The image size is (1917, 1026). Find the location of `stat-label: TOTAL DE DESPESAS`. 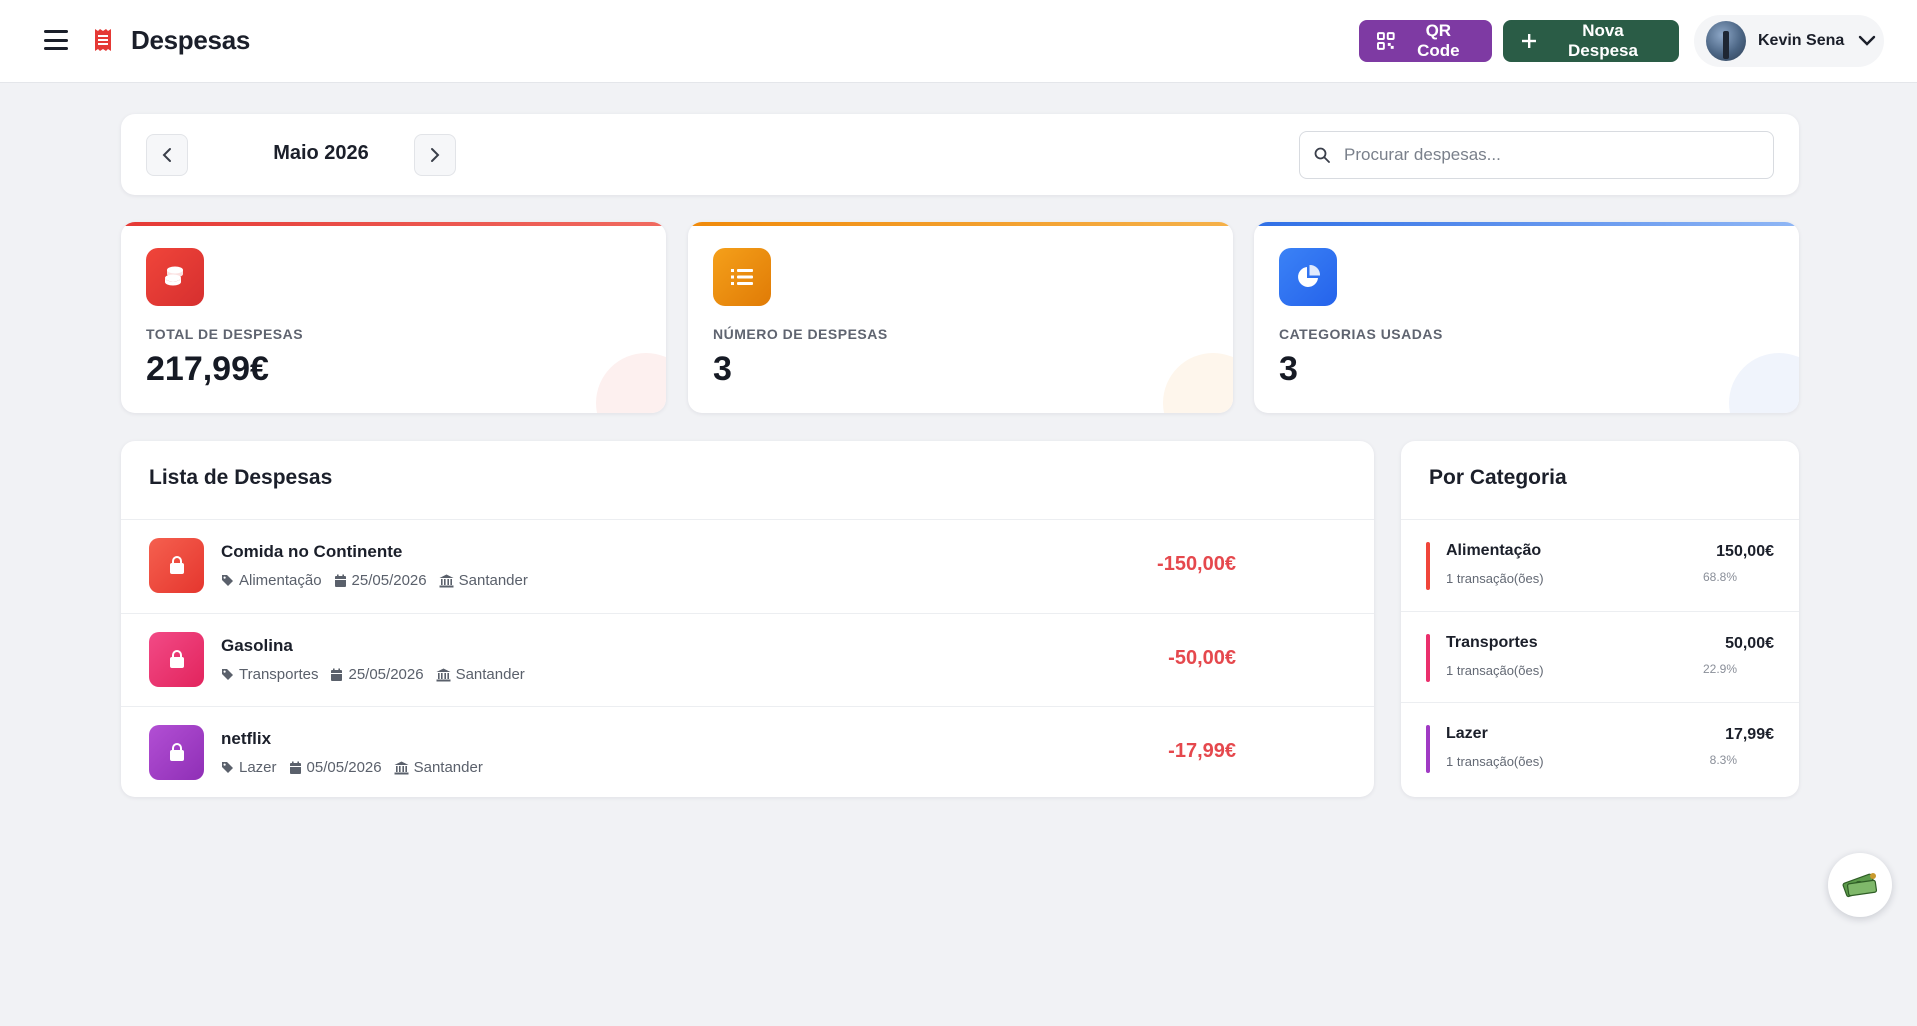

stat-label: TOTAL DE DESPESAS is located at coordinates (225, 334).